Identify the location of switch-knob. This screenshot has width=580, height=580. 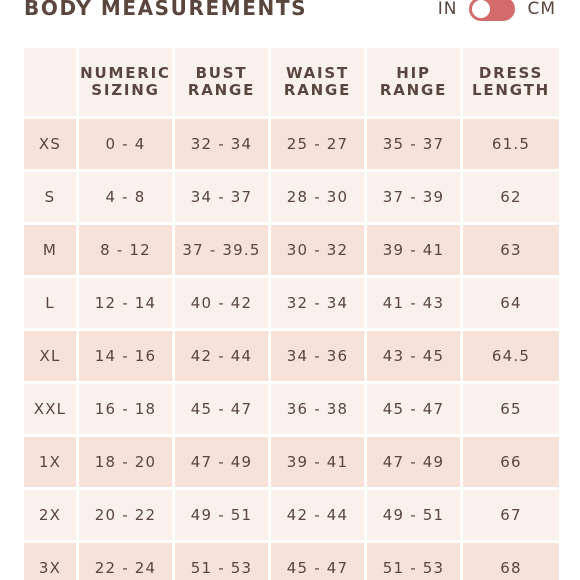
(481, 9).